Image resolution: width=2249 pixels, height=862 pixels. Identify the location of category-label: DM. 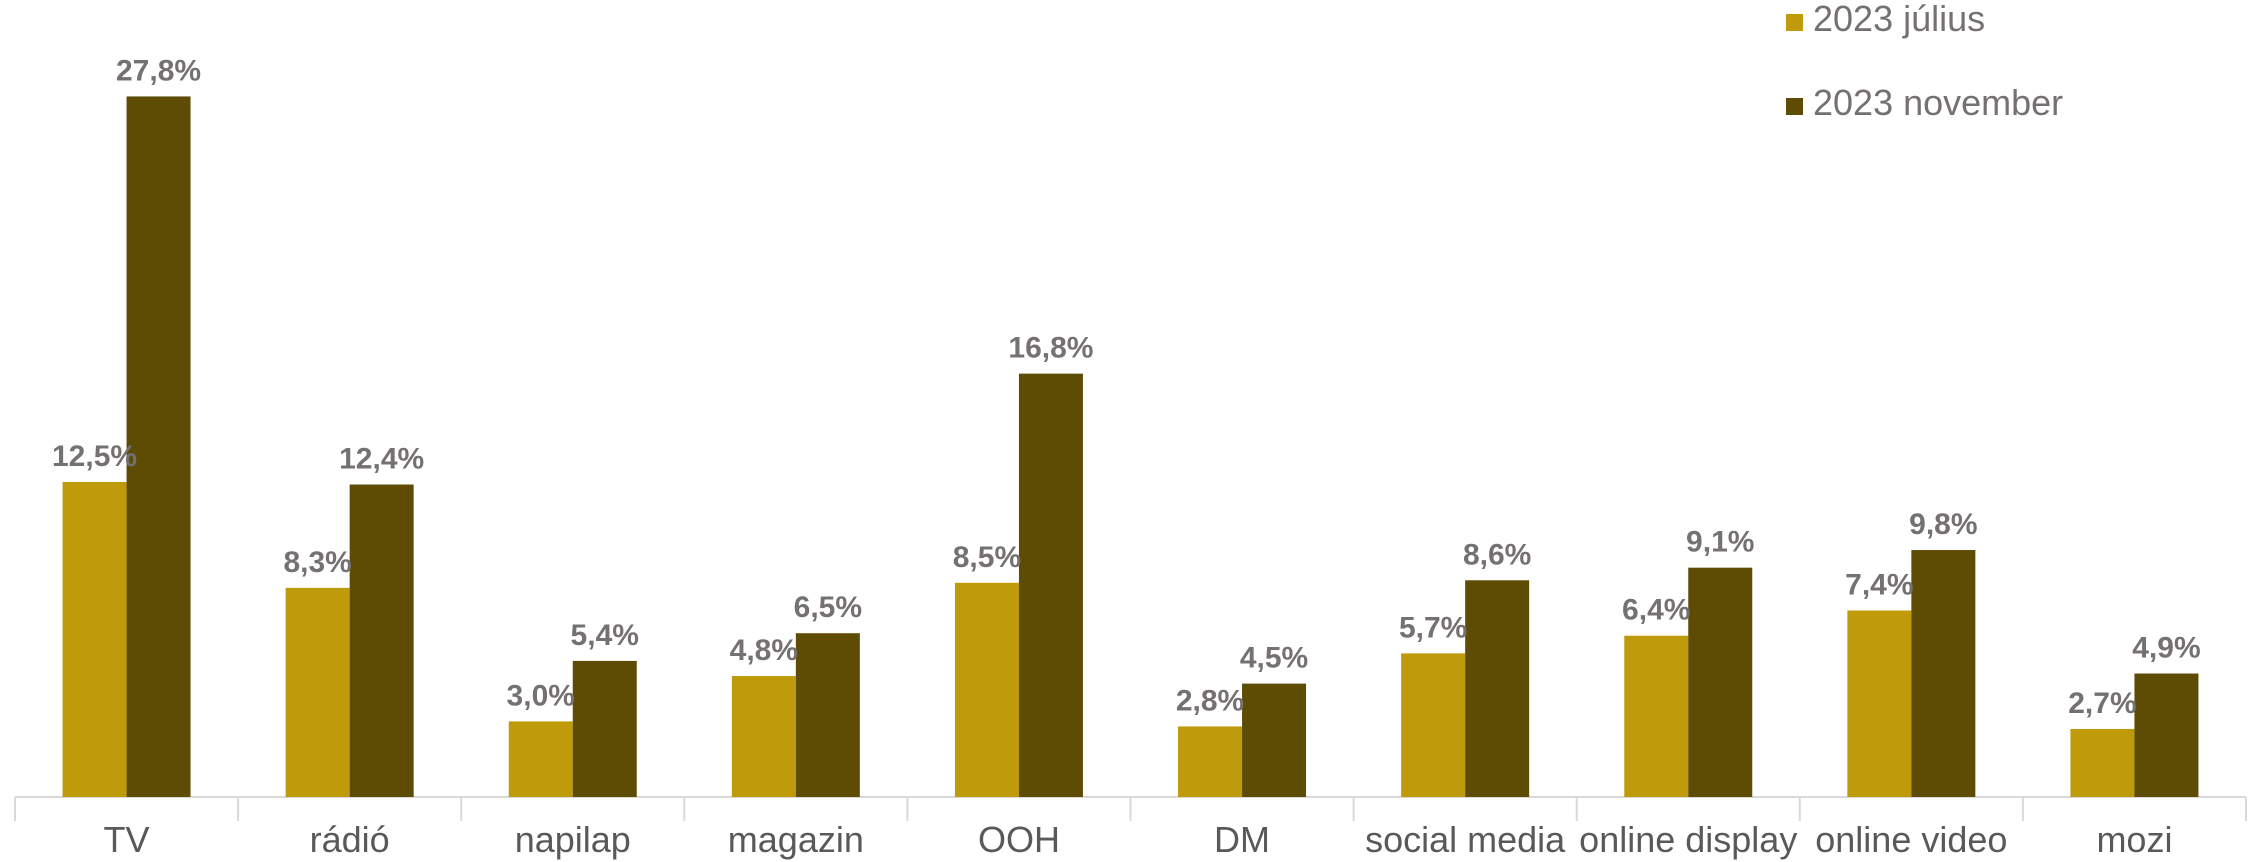
(1242, 839).